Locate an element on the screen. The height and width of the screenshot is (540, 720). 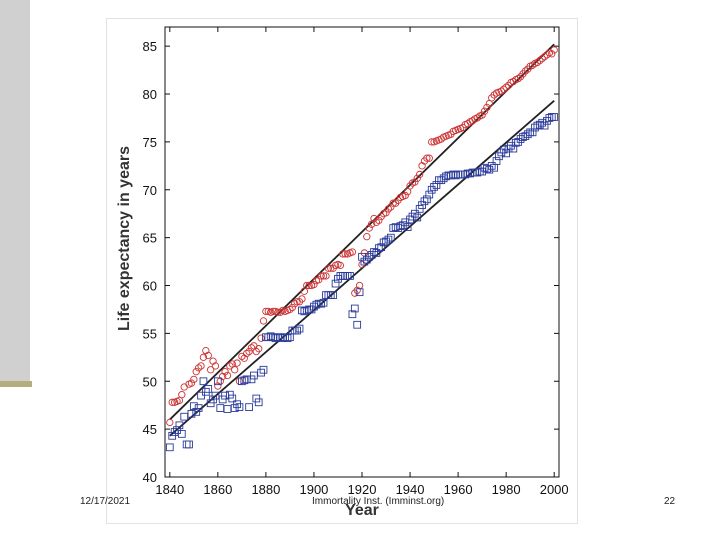
x-tick-label: 1860 is located at coordinates (217, 489).